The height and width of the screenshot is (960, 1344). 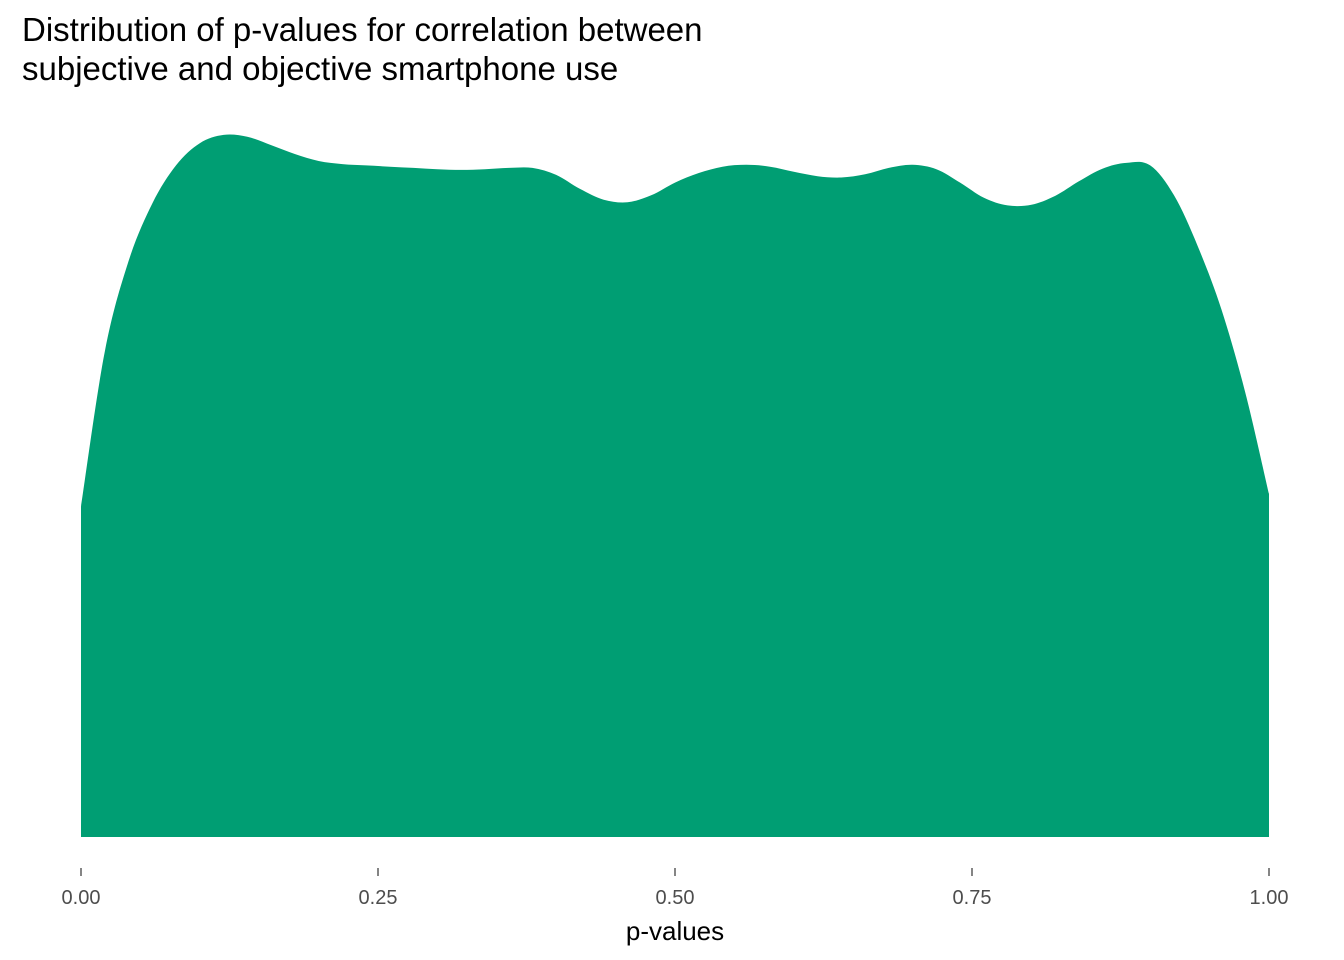 What do you see at coordinates (378, 898) in the screenshot?
I see `x-tick-label: 0.25` at bounding box center [378, 898].